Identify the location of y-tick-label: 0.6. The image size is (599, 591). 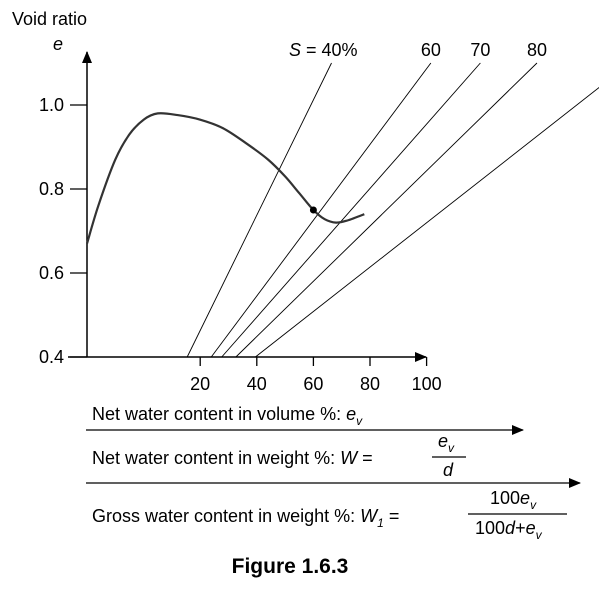
(51, 273).